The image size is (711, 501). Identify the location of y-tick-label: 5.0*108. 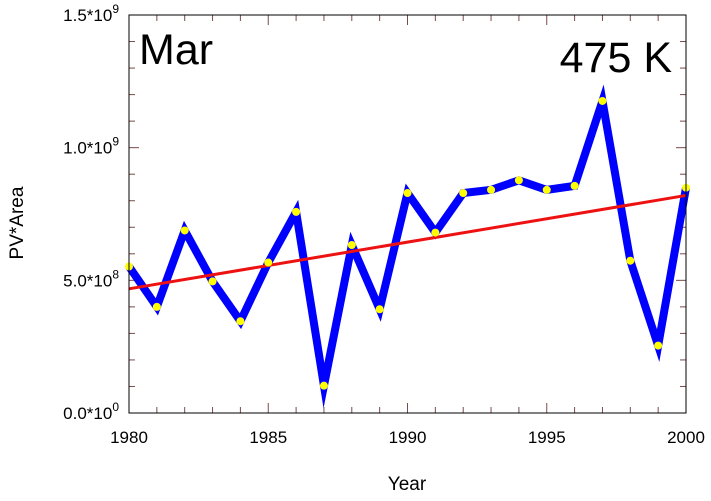
(91, 278).